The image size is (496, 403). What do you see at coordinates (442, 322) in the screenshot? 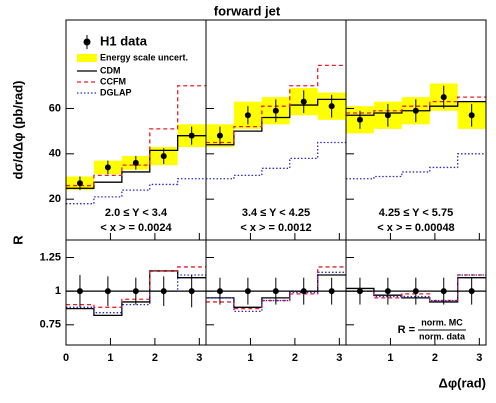
I see `ratio-formula-numerator: norm. MC` at bounding box center [442, 322].